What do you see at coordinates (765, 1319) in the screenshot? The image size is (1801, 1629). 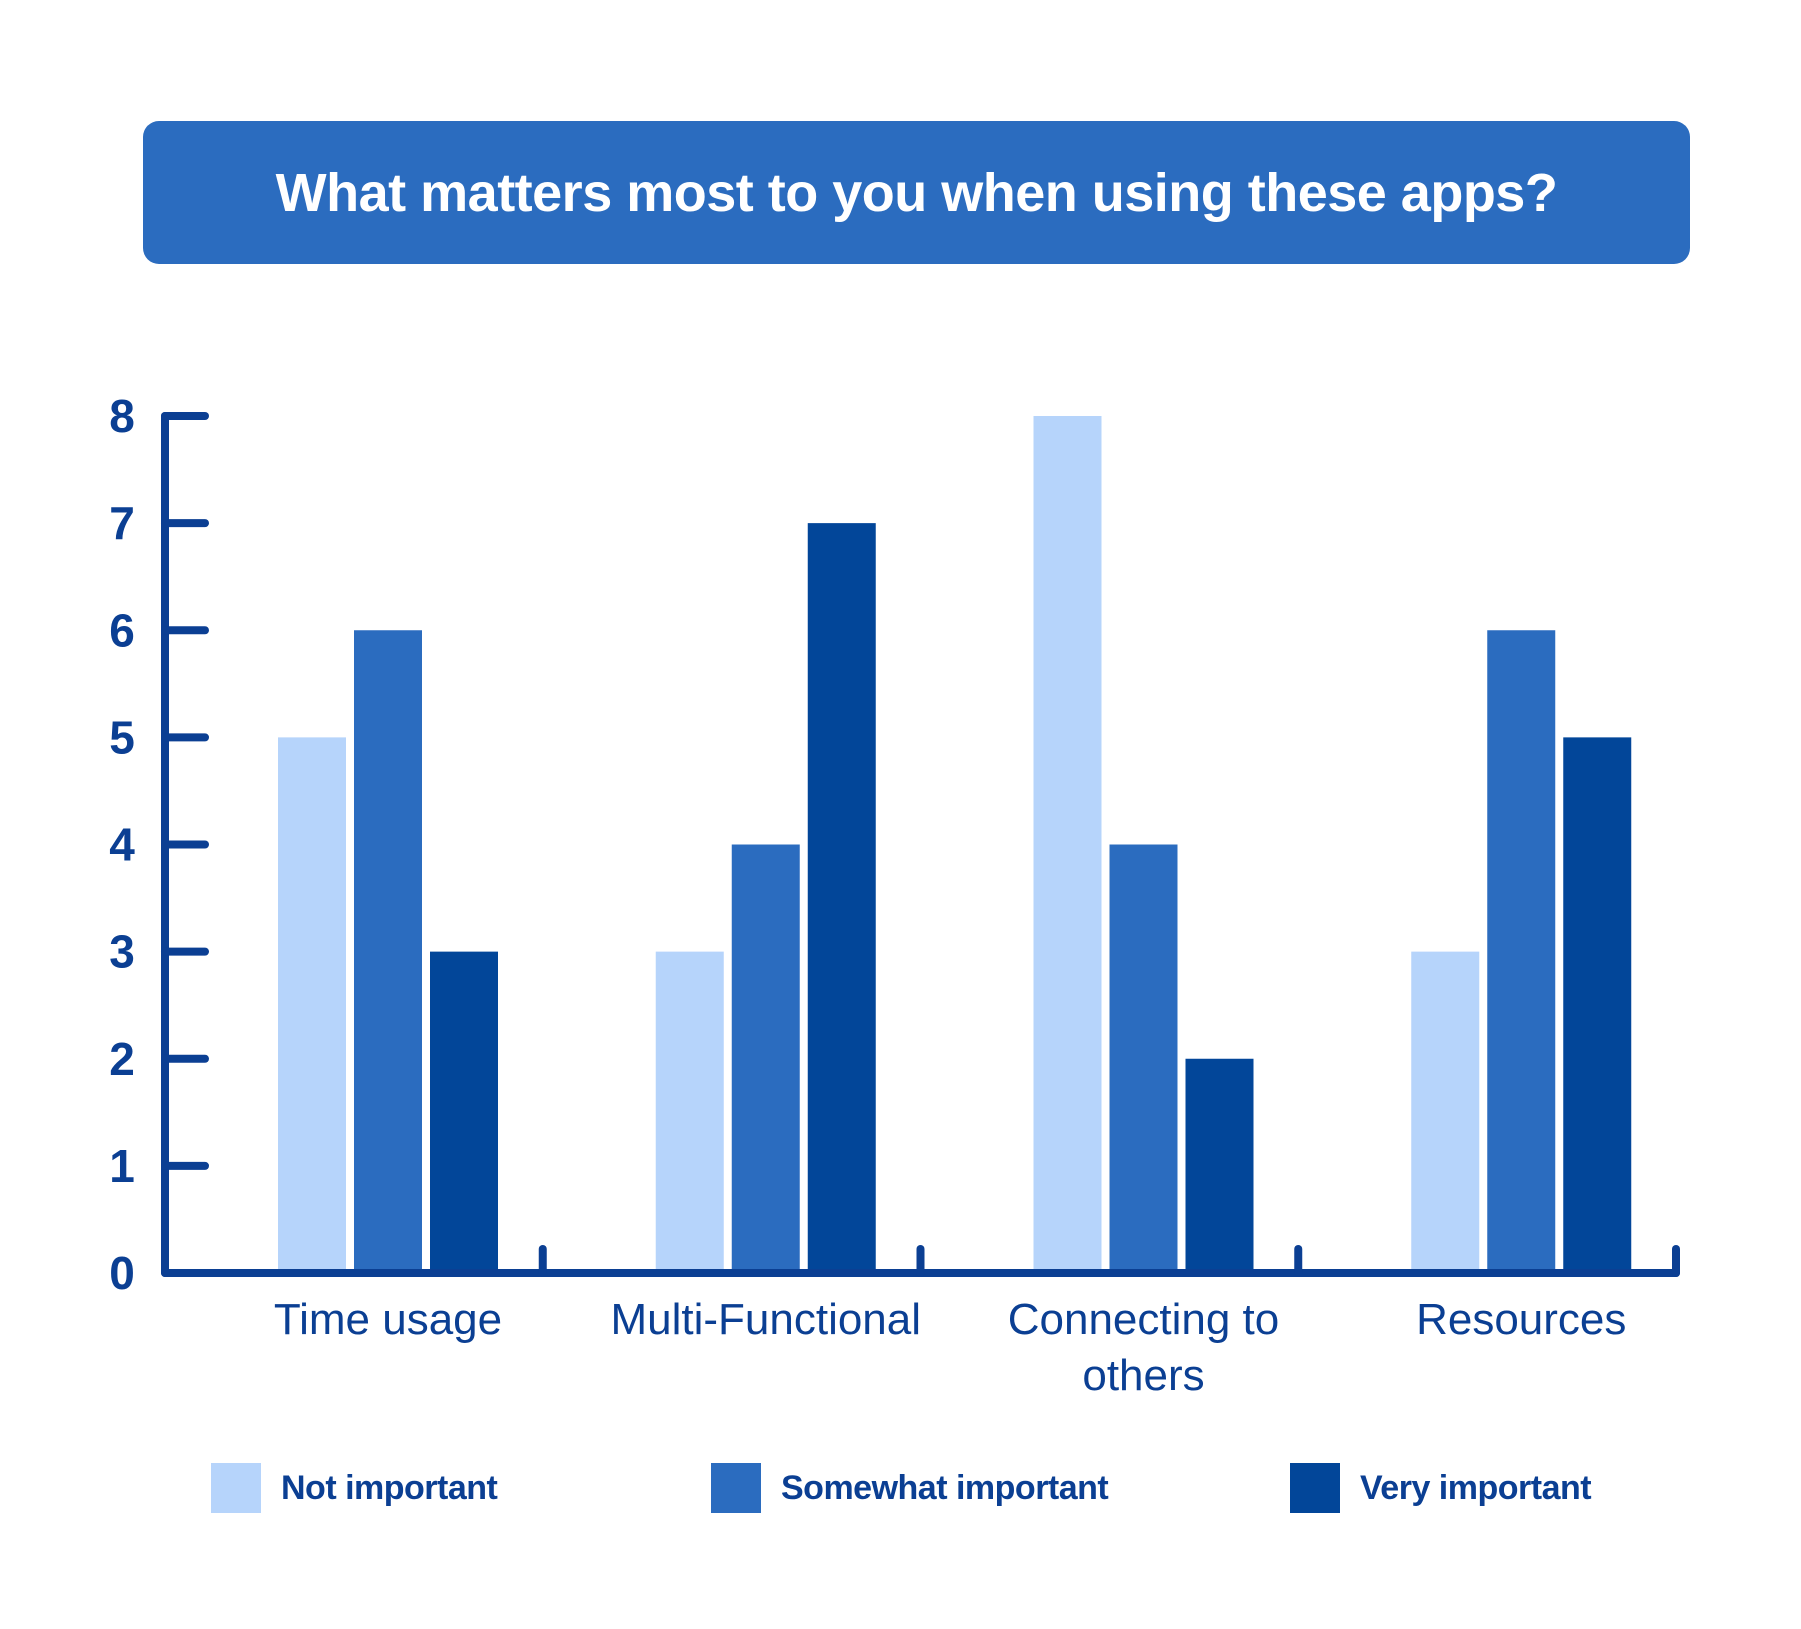 I see `x-tick-label-1: Multi-Functional` at bounding box center [765, 1319].